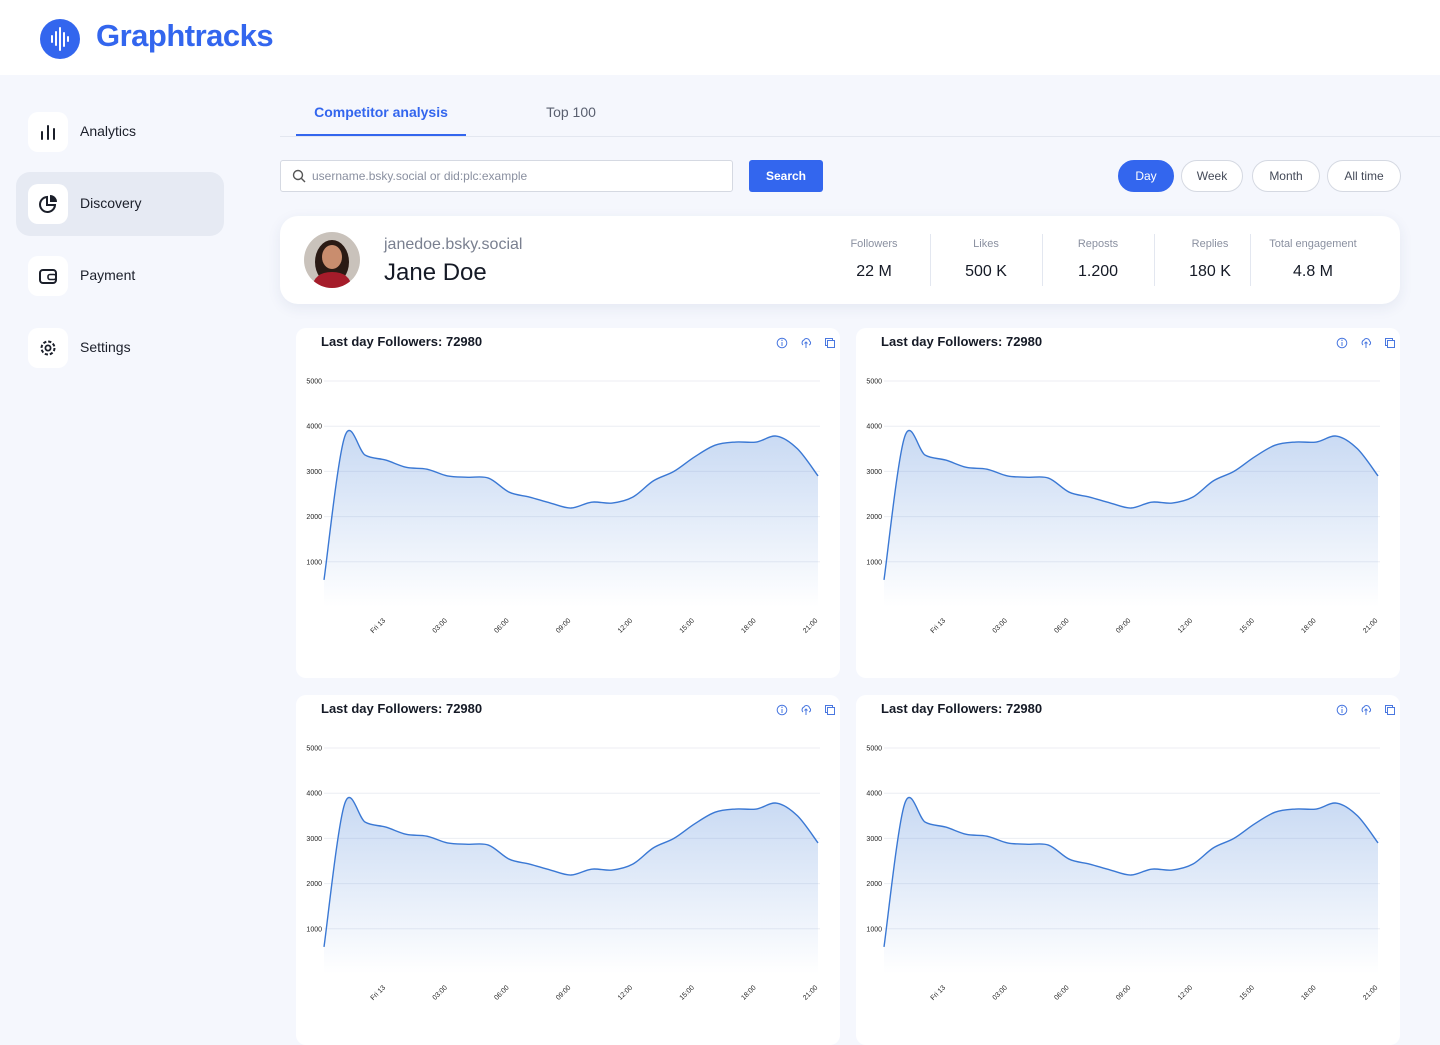 This screenshot has width=1440, height=1045. I want to click on stat: Replies 180 K, so click(1210, 260).